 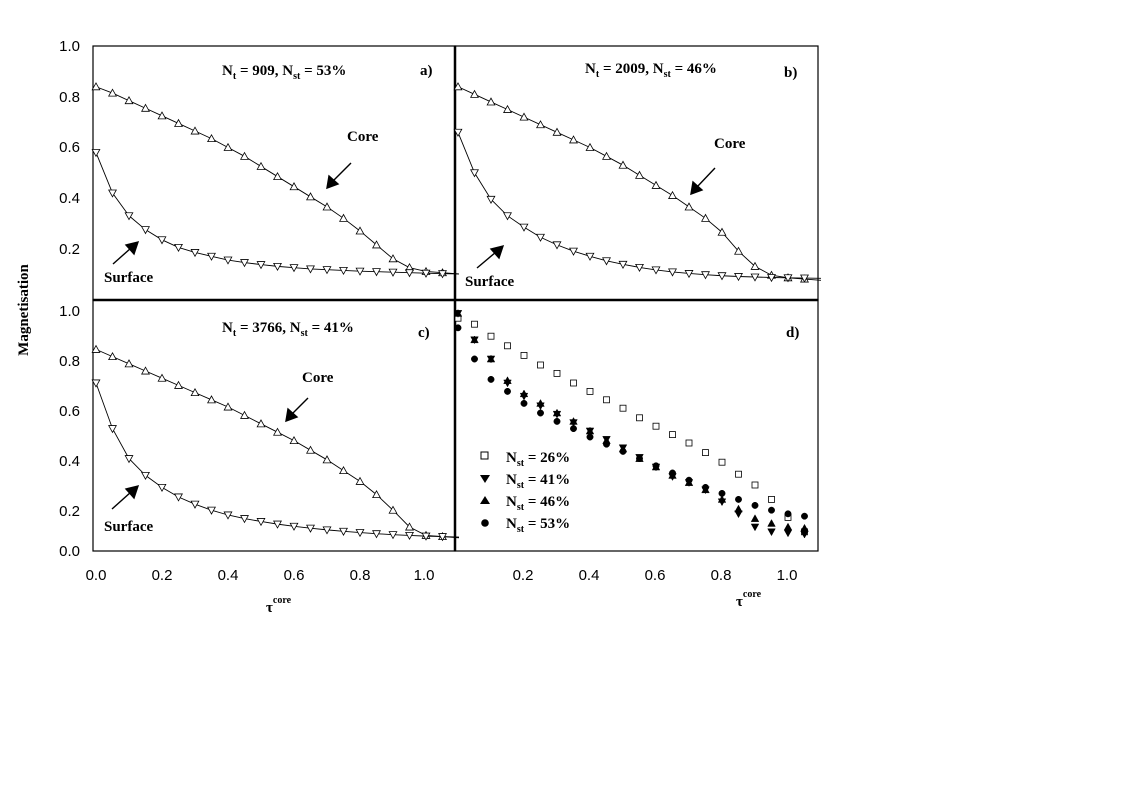 What do you see at coordinates (525, 492) in the screenshot?
I see `panel-d-legend: Nst = 26% Nst = 41% Nst = 46% Nst = 53%` at bounding box center [525, 492].